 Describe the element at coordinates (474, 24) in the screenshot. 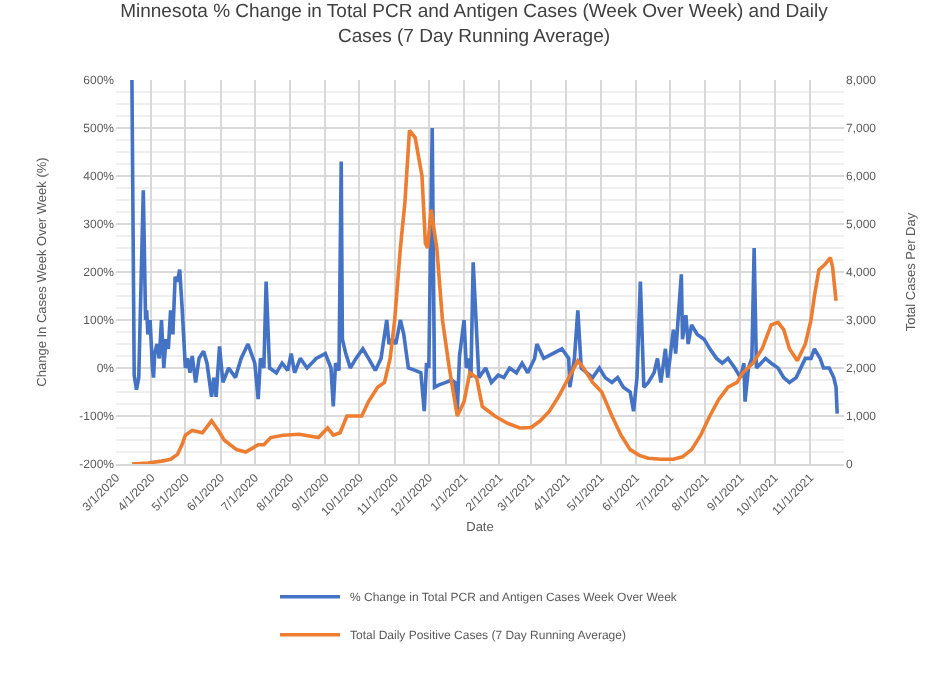

I see `chart-title: Minnesota % Change in Total PCR and Antigen Cases (Week Over Week) and Daily Cases (7 Day Running Average)` at that location.